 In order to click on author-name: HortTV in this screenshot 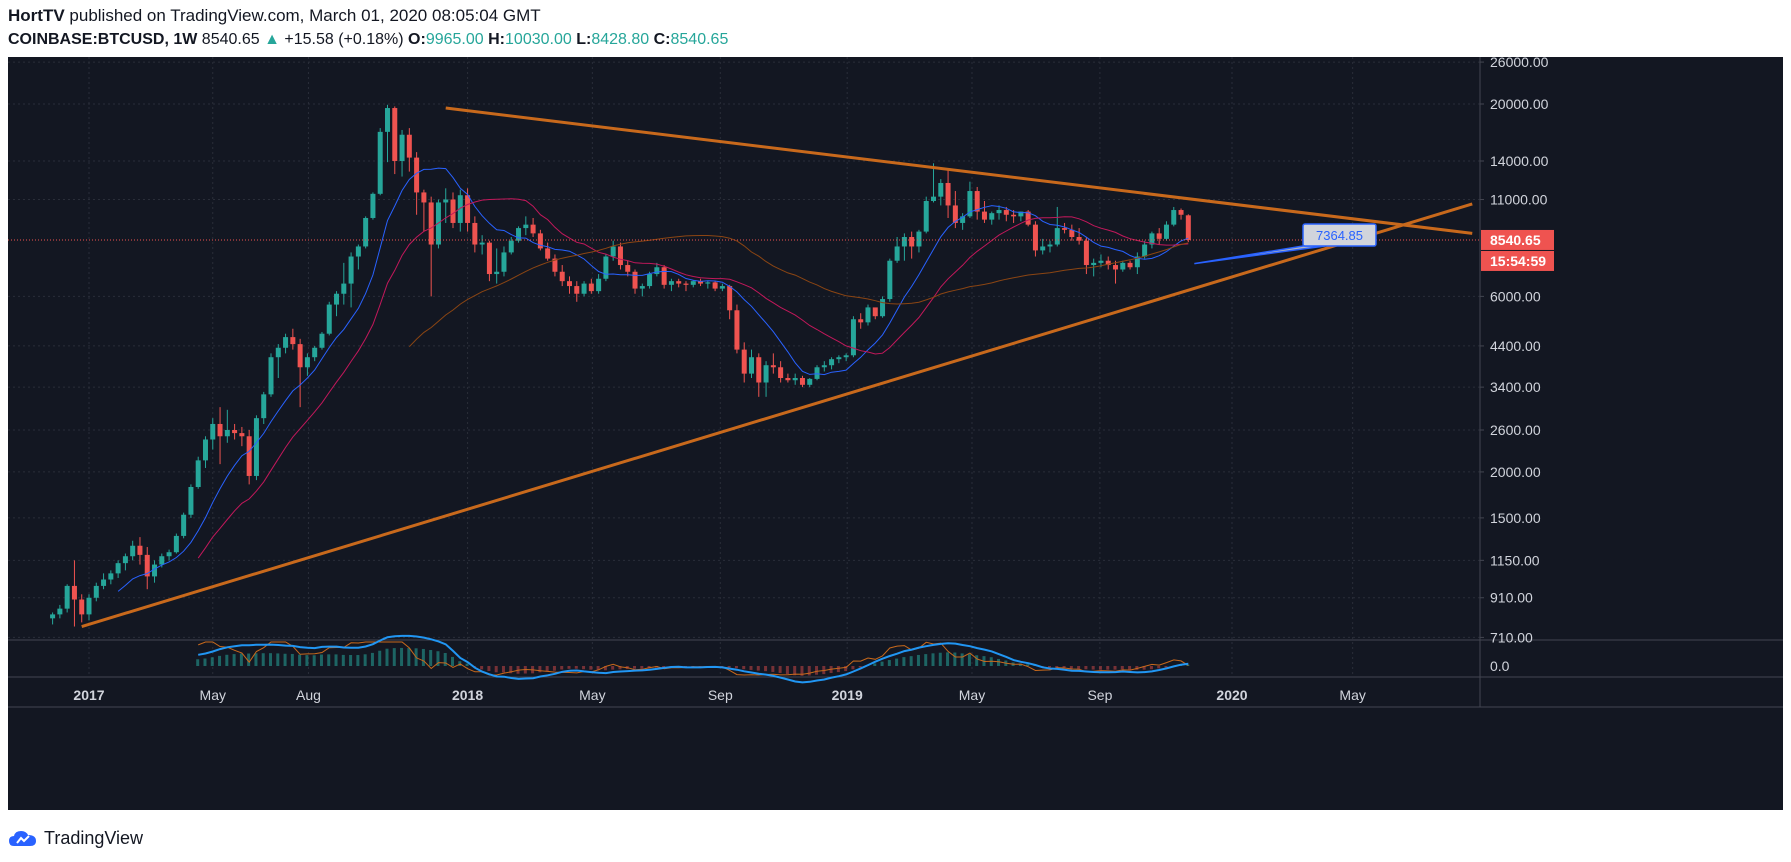, I will do `click(36, 15)`.